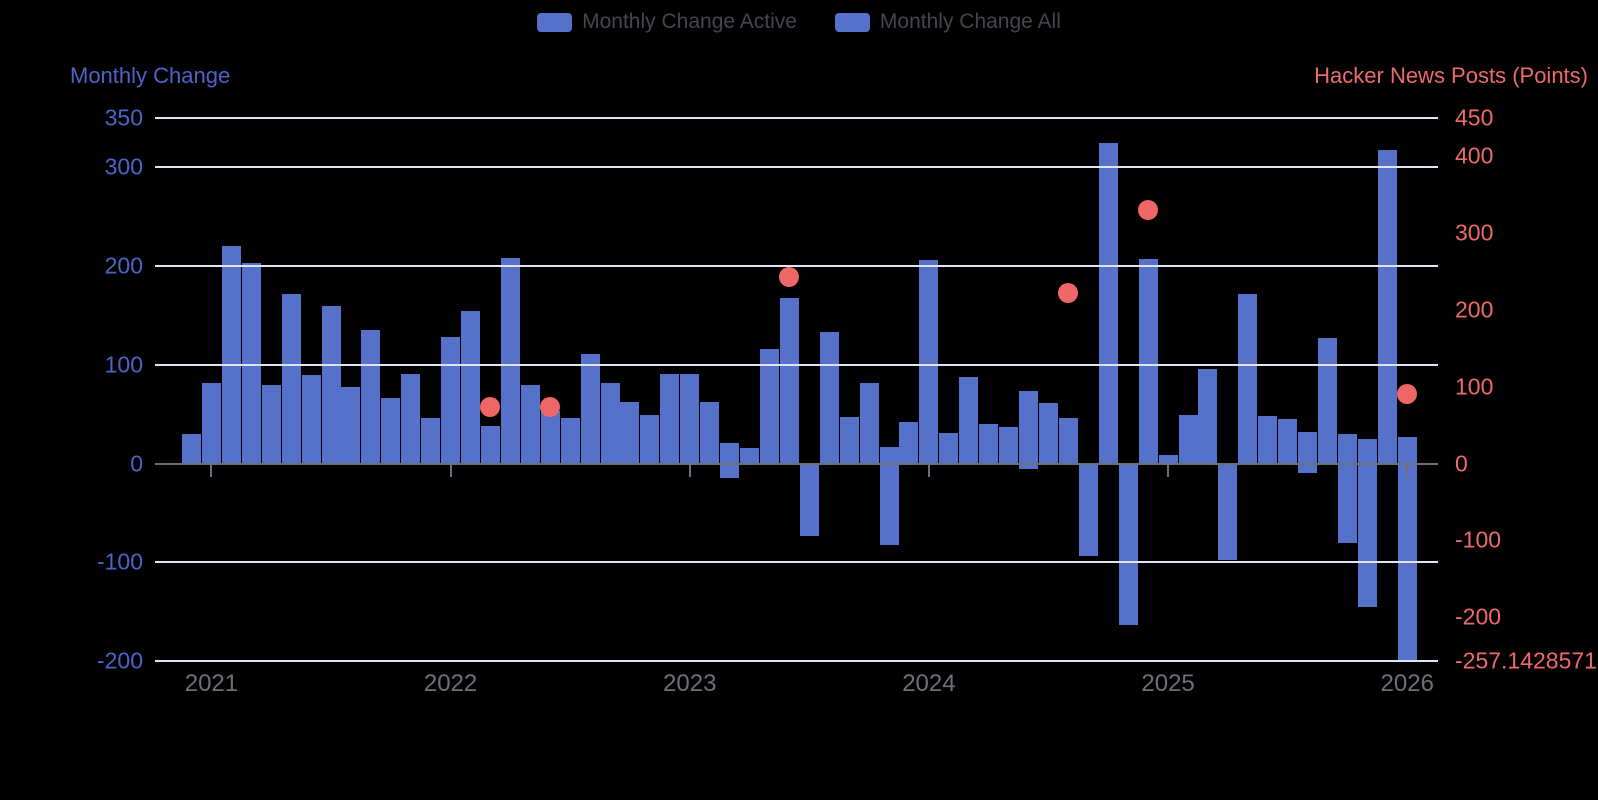  I want to click on x-axis-year-label: 2024, so click(929, 683).